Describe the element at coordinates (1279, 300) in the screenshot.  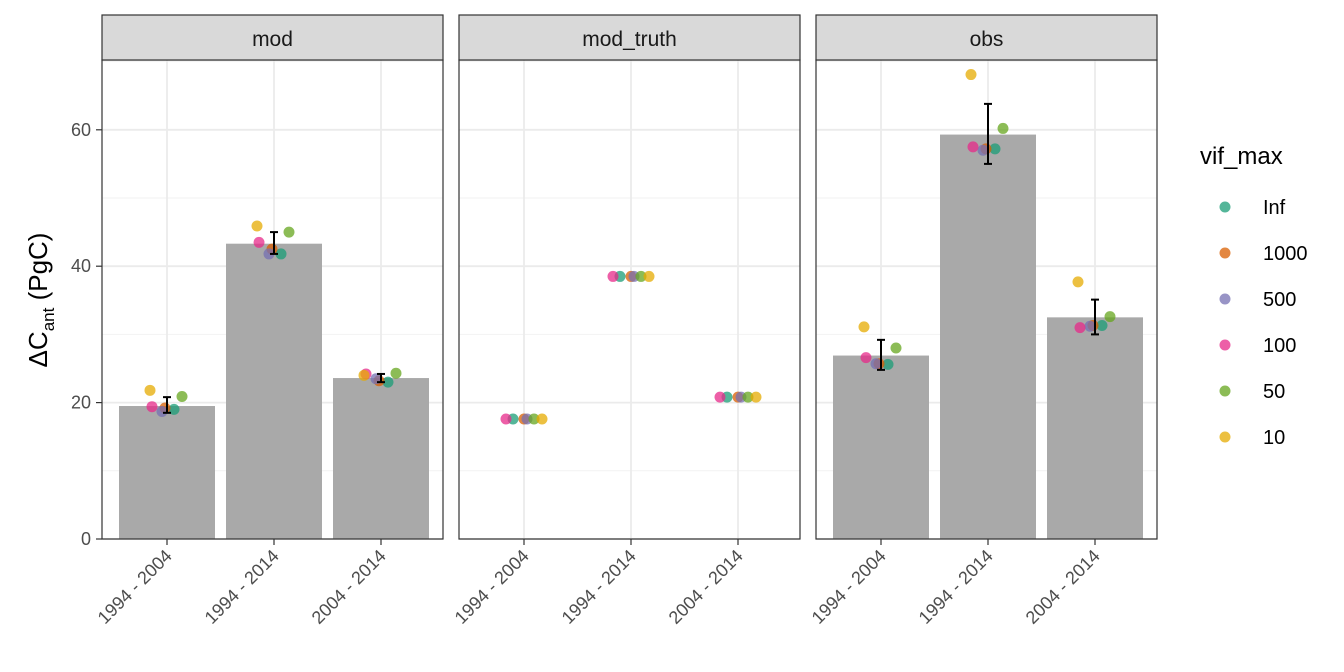
I see `legend-label-500: 500` at that location.